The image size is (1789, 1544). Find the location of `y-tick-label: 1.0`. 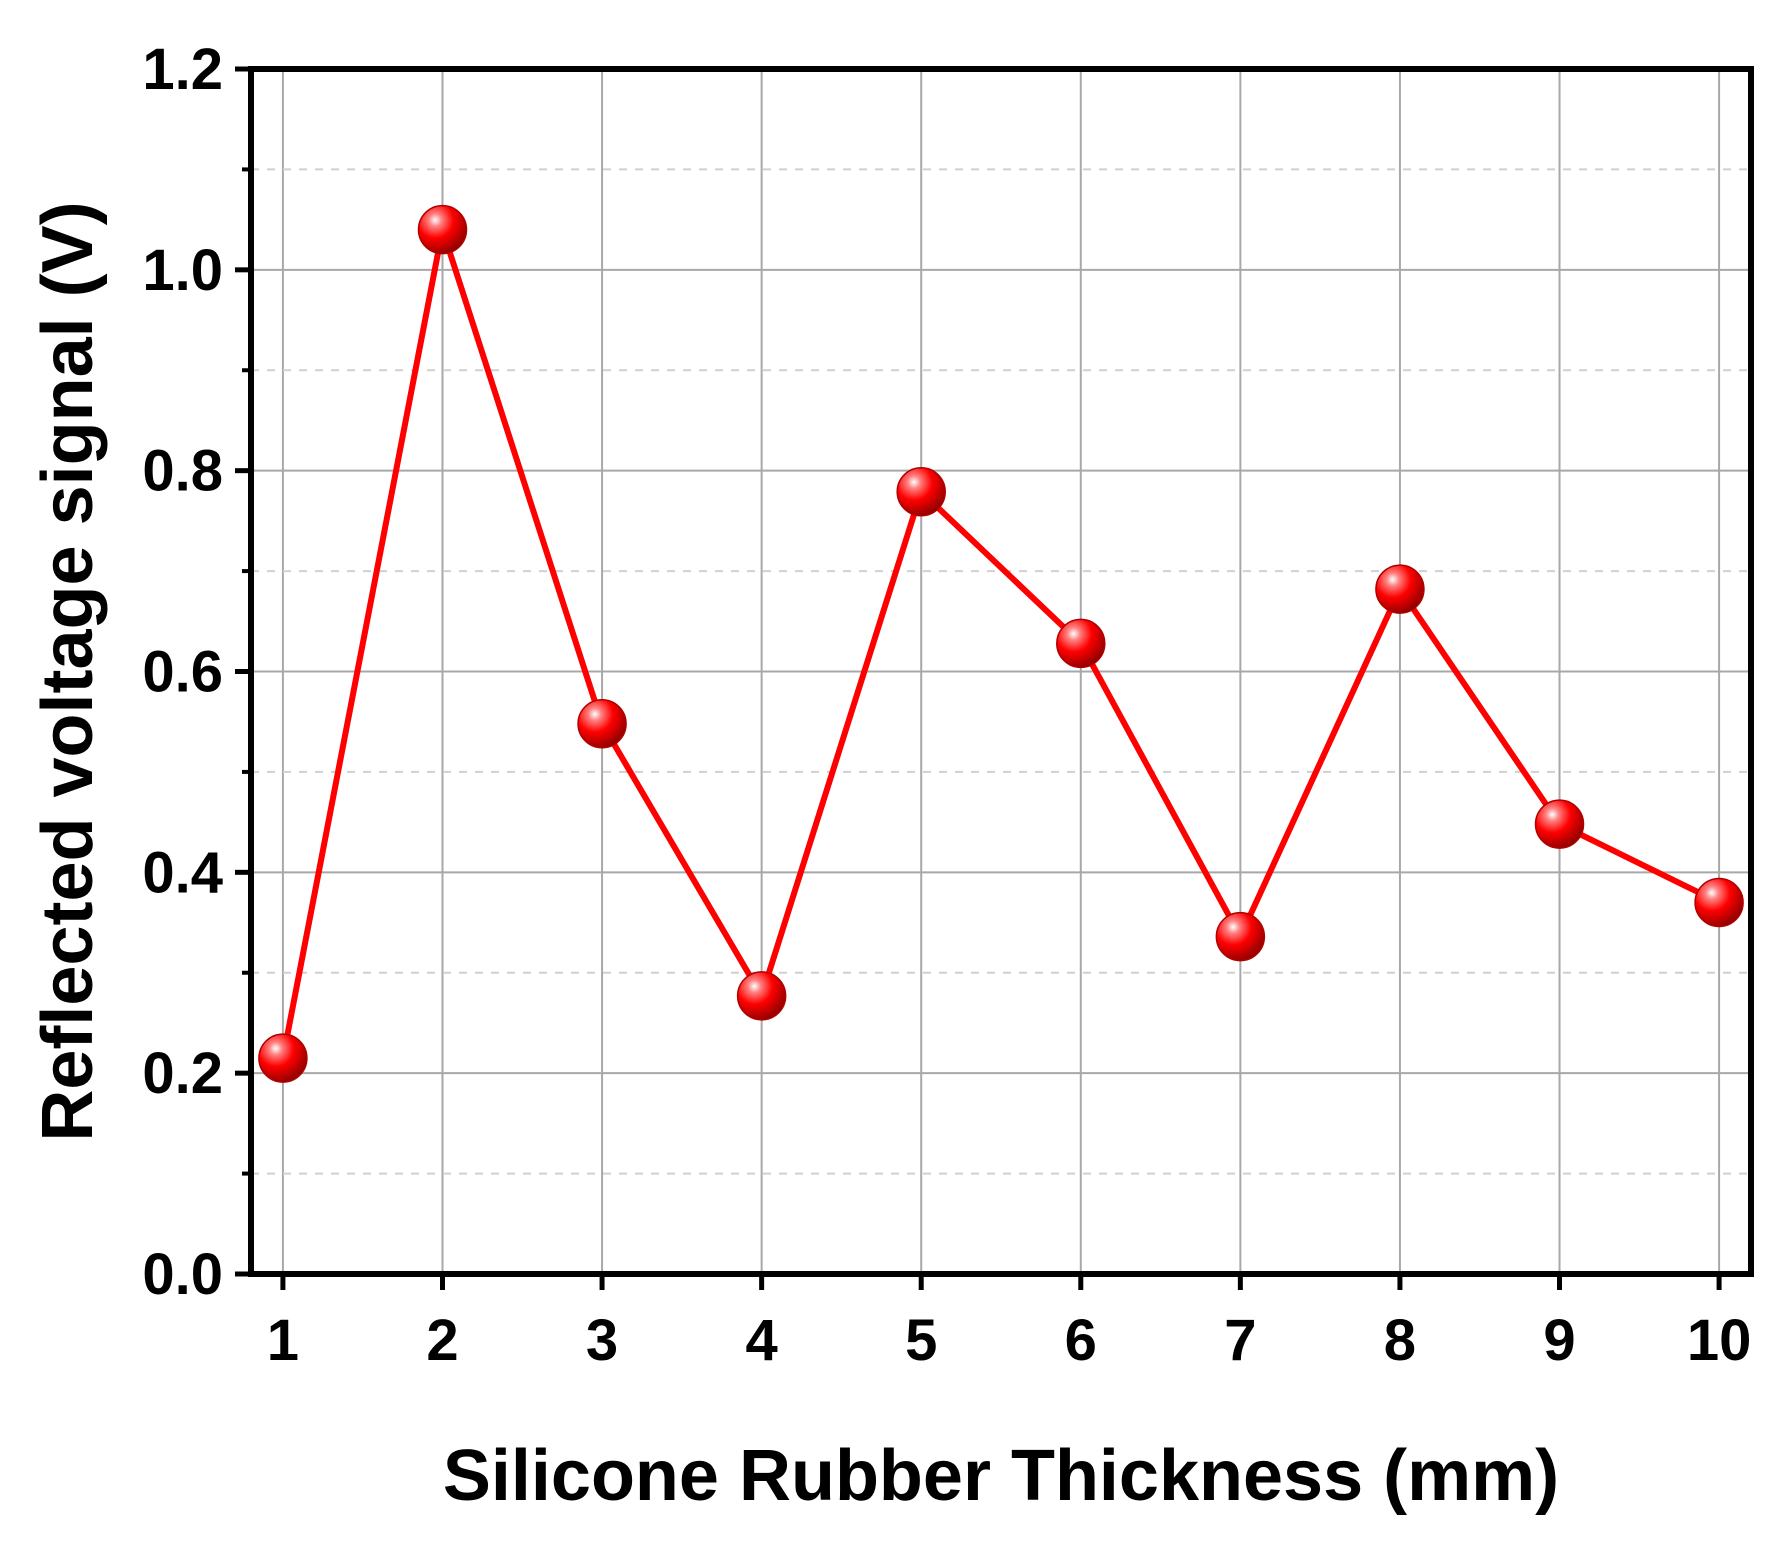

y-tick-label: 1.0 is located at coordinates (182, 270).